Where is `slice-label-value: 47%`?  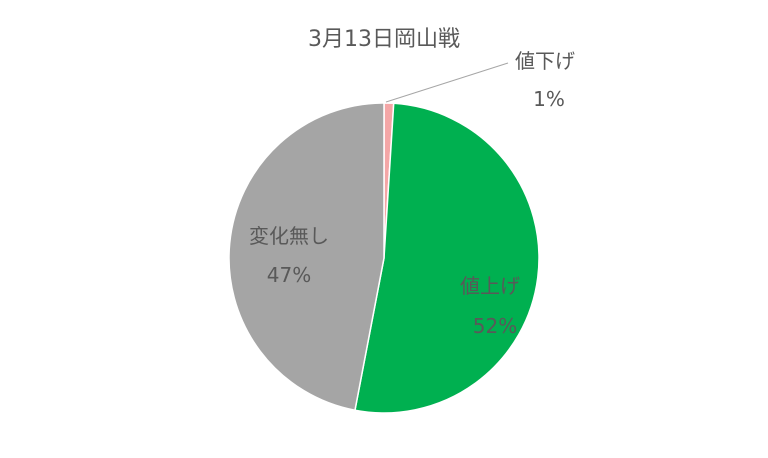
slice-label-value: 47% is located at coordinates (289, 275).